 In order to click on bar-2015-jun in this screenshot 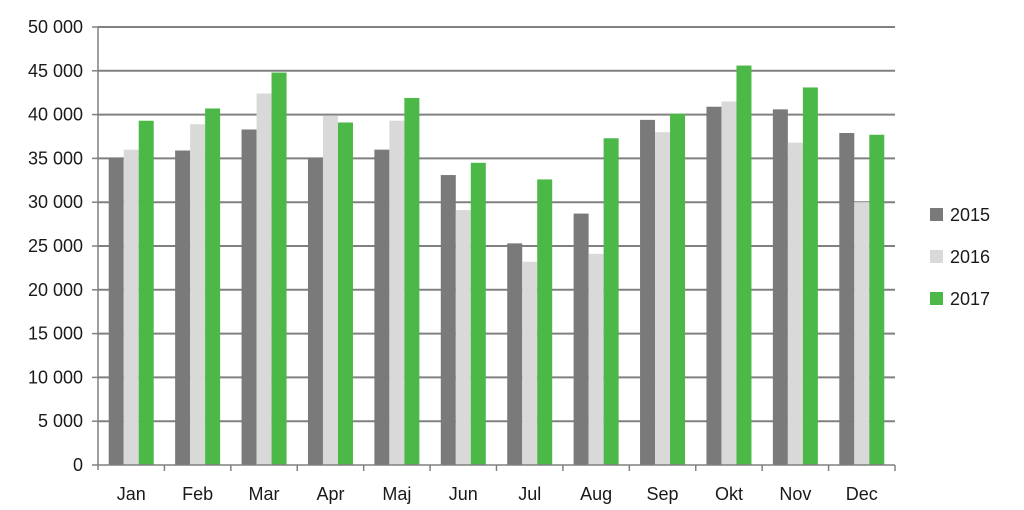, I will do `click(448, 320)`.